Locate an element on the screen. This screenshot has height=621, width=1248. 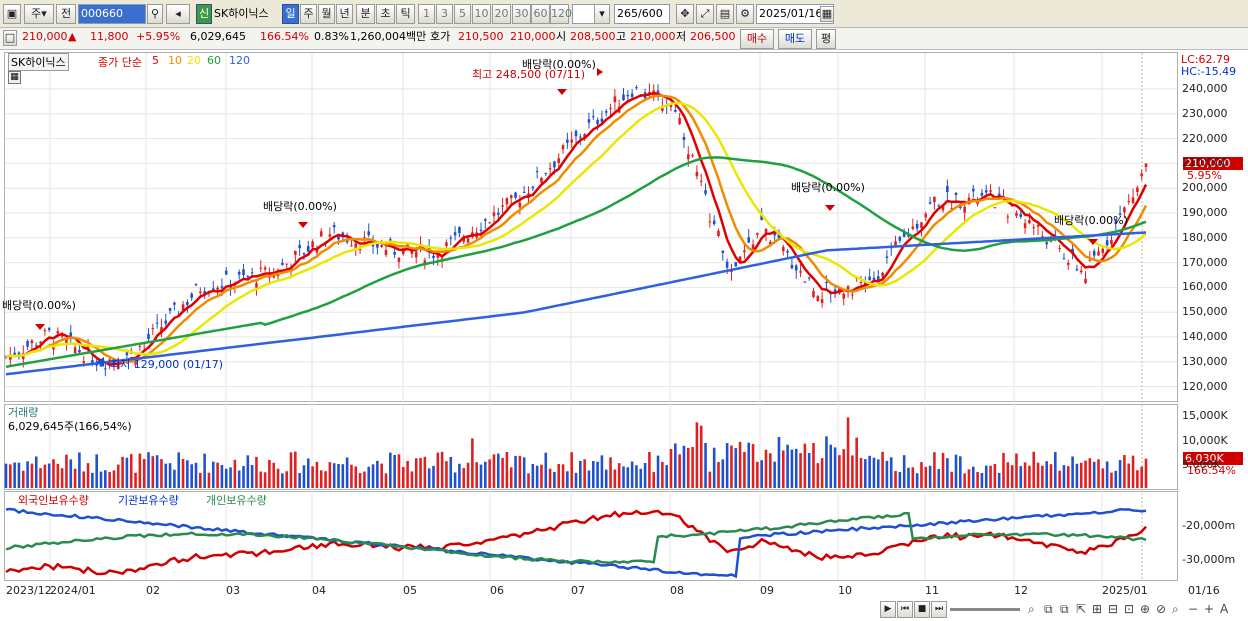
volume-current-tag: 6,030K is located at coordinates (1213, 458).